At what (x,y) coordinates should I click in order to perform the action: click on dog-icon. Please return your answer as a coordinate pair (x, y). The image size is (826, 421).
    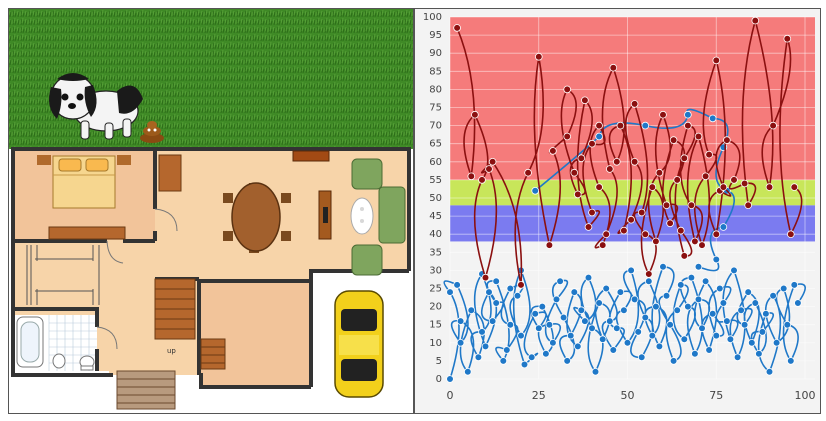
    Looking at the image, I should click on (96, 106).